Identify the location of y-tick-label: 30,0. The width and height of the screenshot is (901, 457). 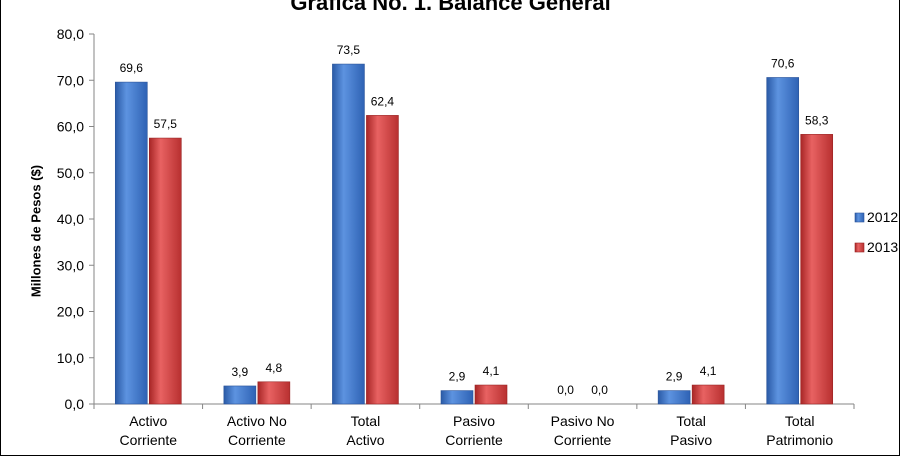
(70, 265).